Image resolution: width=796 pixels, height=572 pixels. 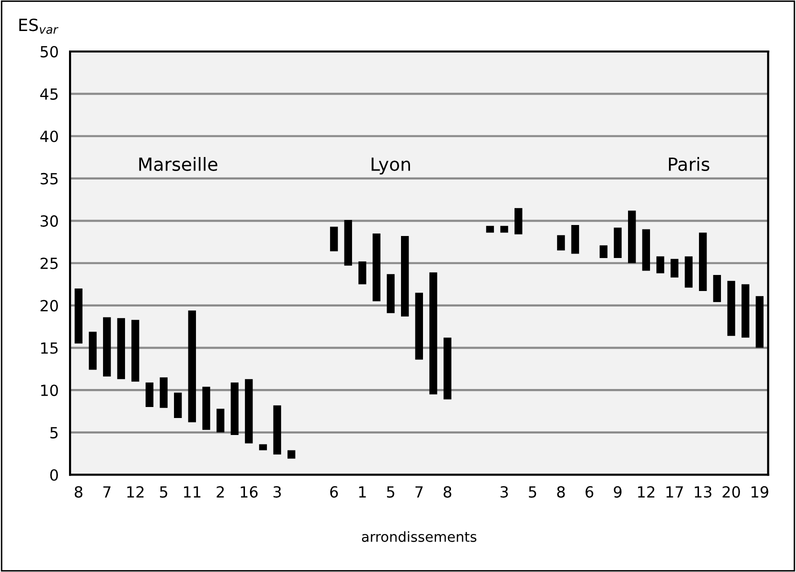 I want to click on y-tick-label: 10, so click(x=49, y=390).